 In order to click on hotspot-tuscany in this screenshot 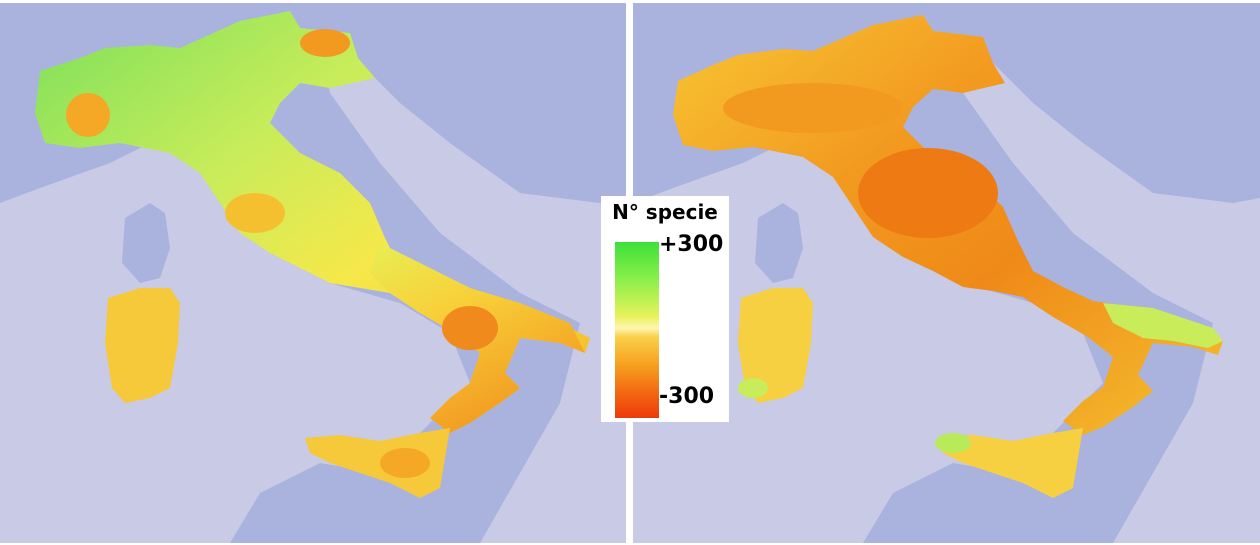, I will do `click(255, 213)`.